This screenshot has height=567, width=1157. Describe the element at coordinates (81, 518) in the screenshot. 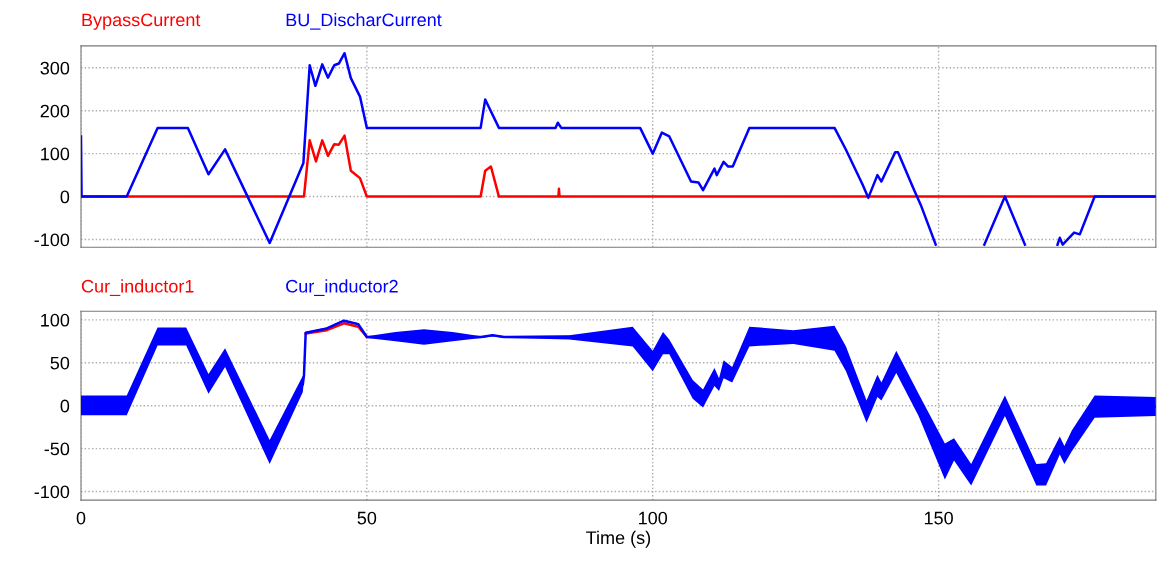

I see `x-tick-label: 0` at that location.